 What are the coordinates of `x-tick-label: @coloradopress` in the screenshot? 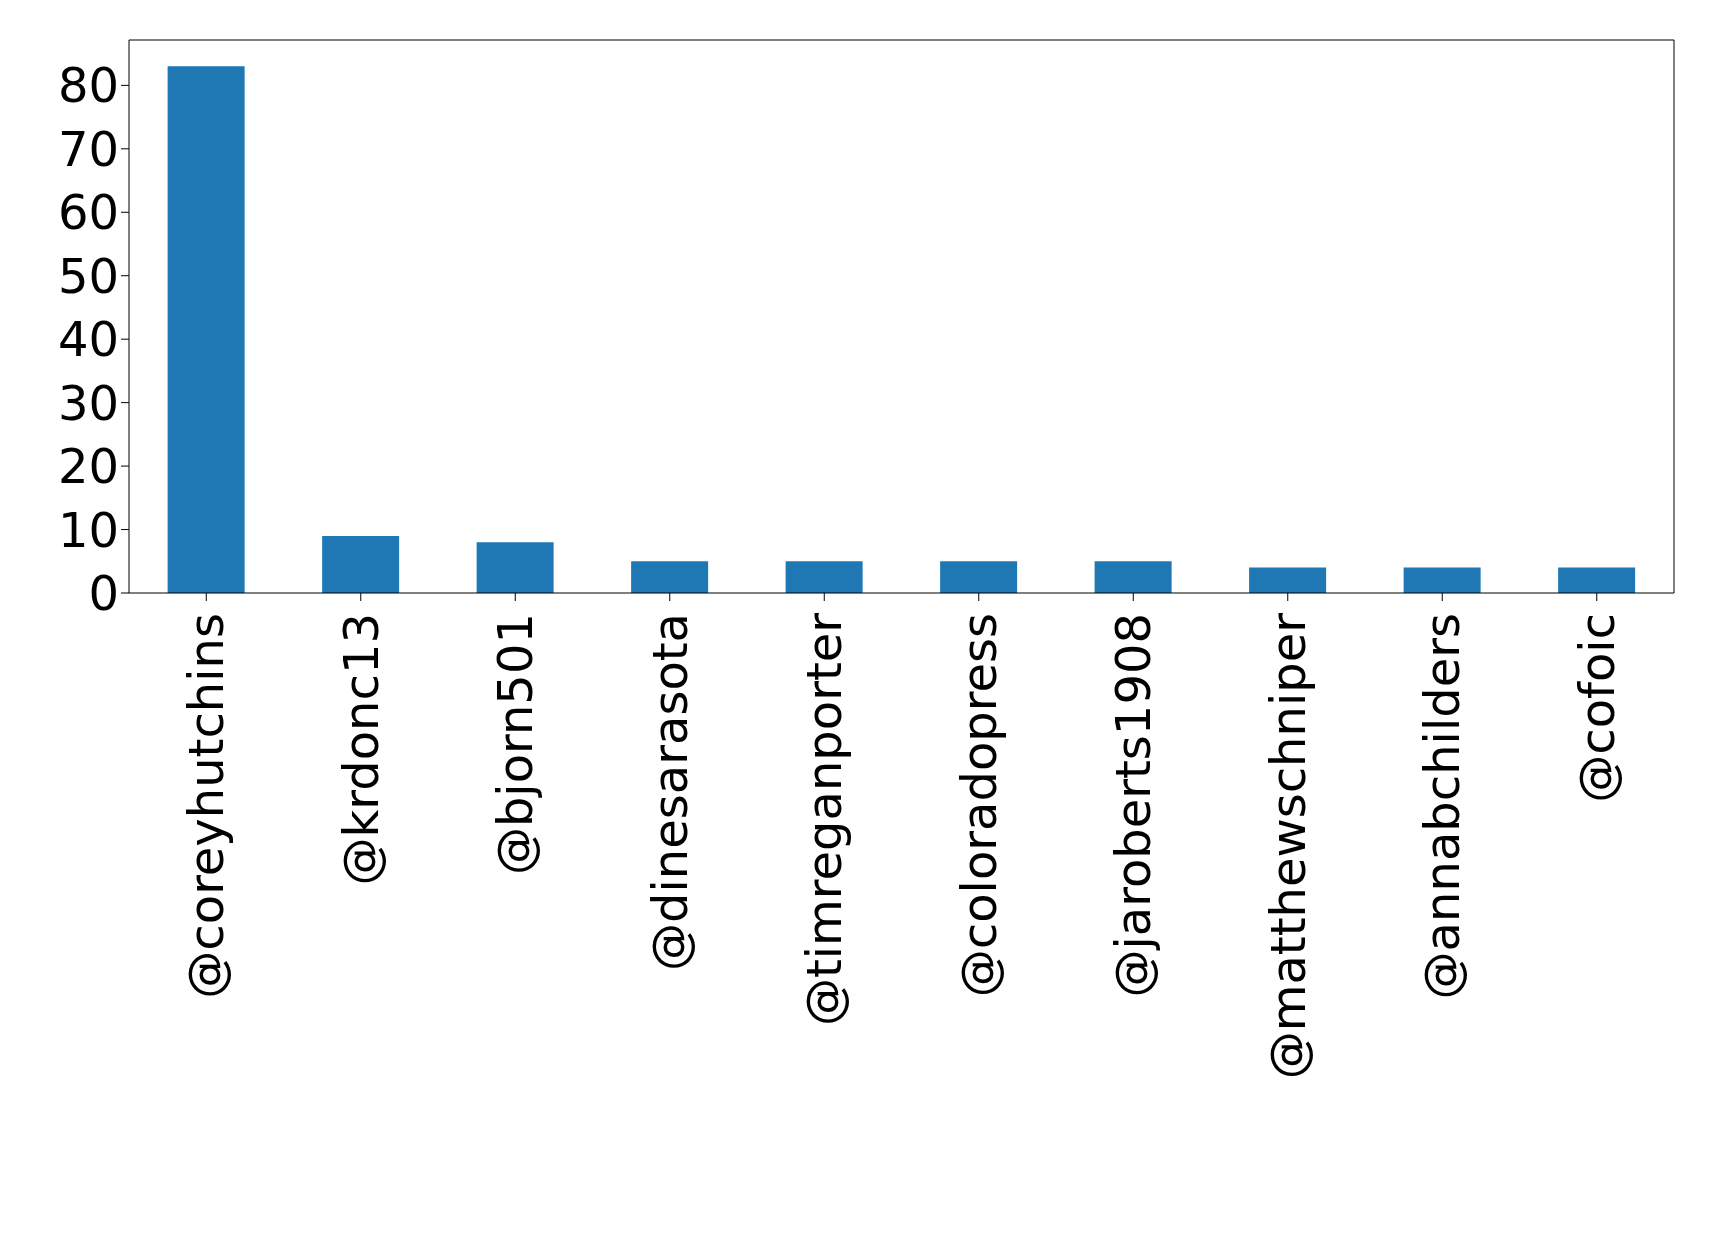 It's located at (978, 805).